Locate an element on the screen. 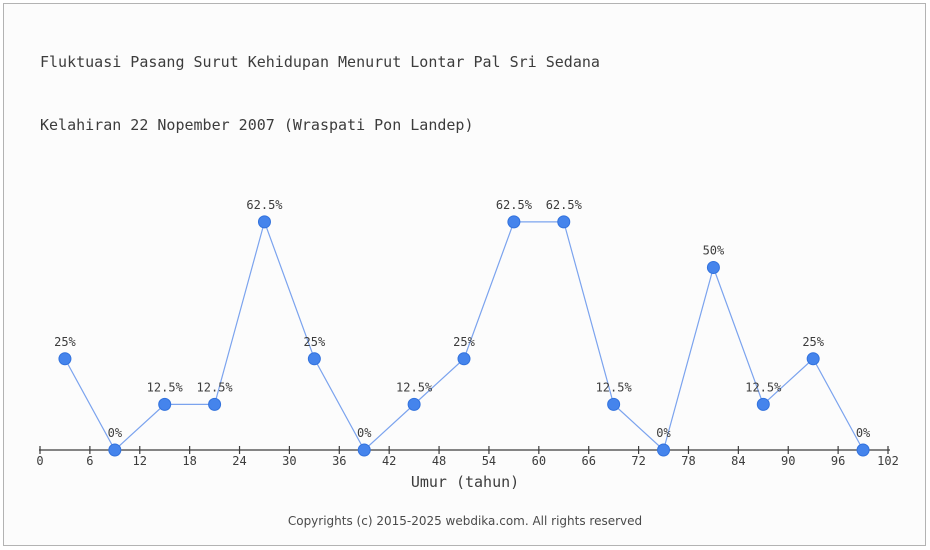  x-tick-label: 42 is located at coordinates (389, 461).